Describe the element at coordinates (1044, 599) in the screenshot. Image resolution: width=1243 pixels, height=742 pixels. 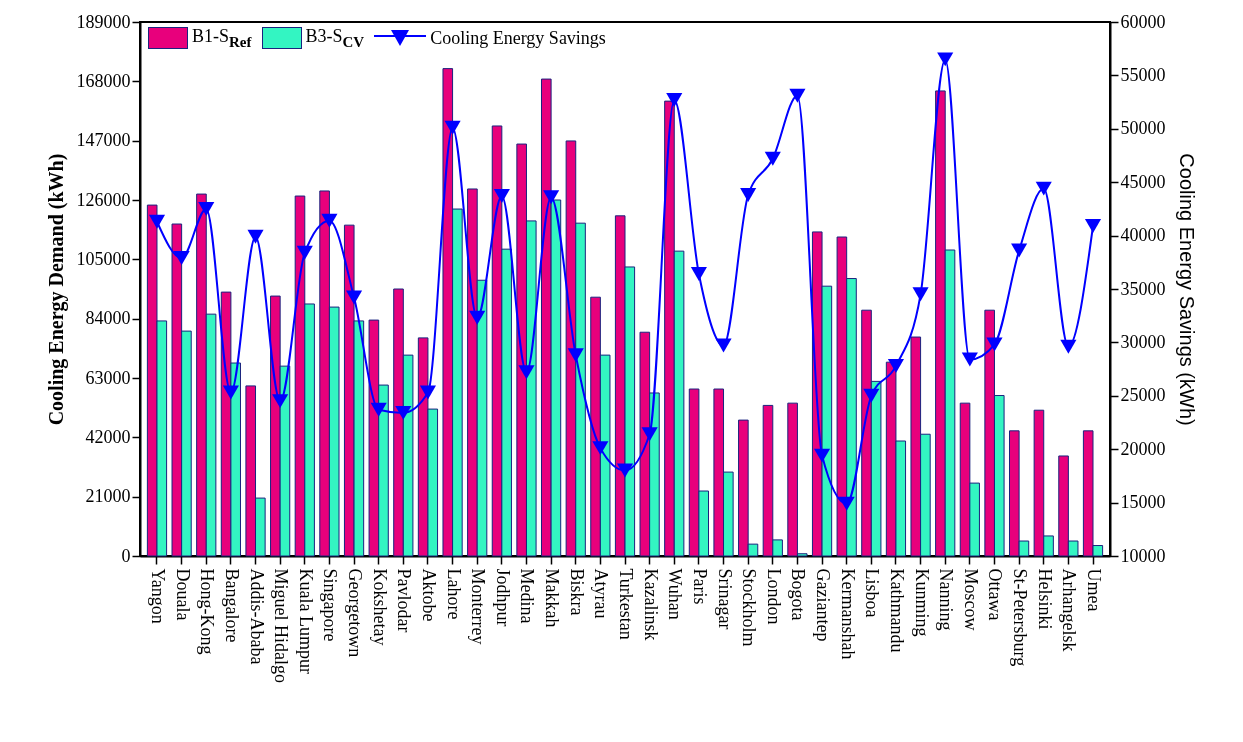
I see `x-tick-label: Helsinki` at that location.